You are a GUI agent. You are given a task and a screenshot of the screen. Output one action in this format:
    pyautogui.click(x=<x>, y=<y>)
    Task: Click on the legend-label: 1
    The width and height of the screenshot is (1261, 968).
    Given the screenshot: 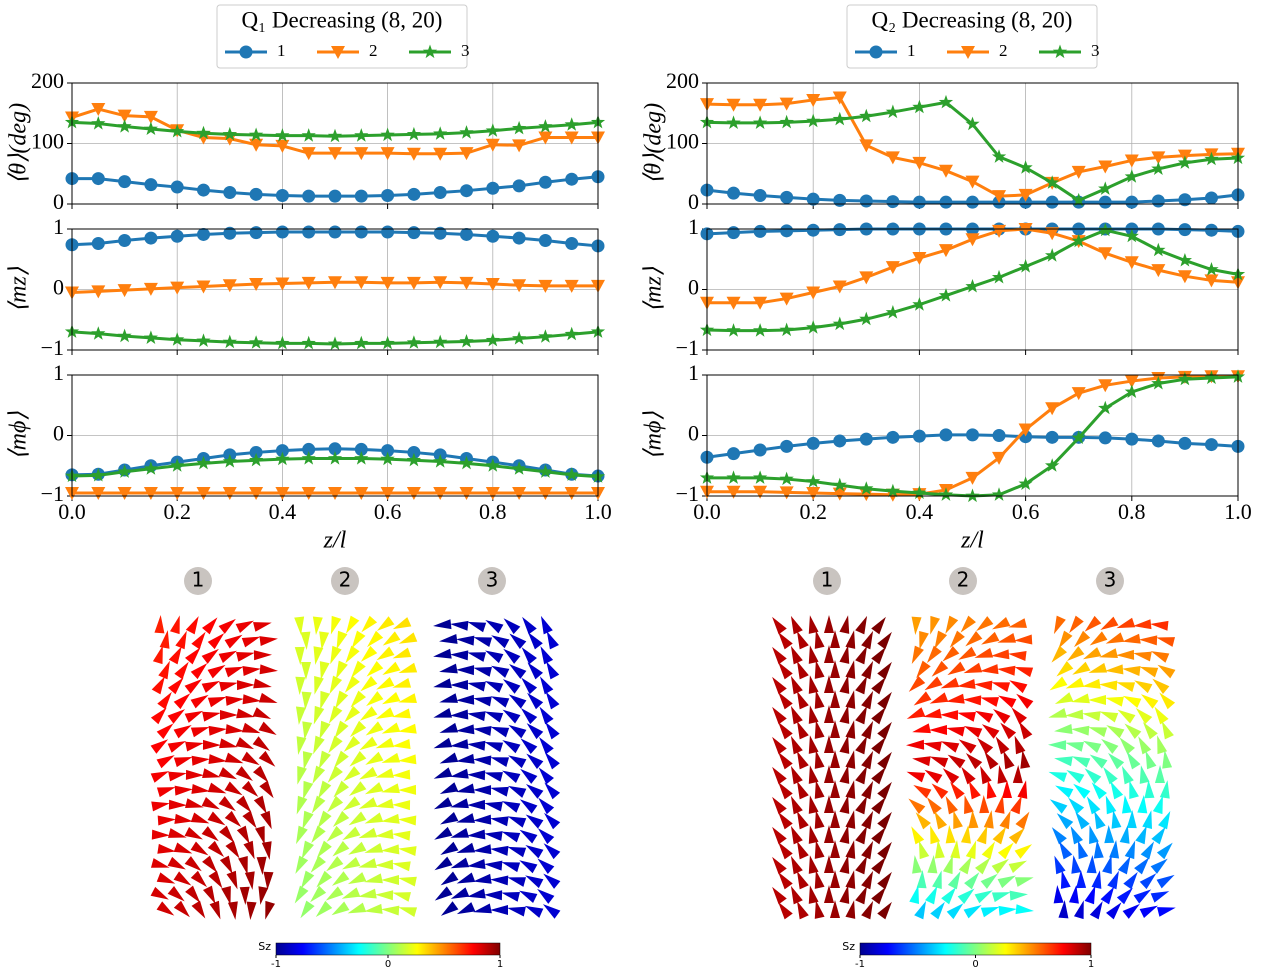 What is the action you would take?
    pyautogui.click(x=281, y=50)
    